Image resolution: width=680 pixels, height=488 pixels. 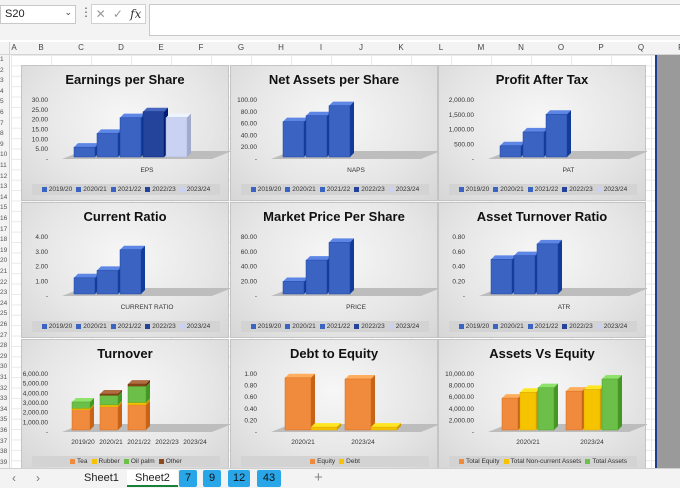 What do you see at coordinates (4, 399) in the screenshot?
I see `row-header-33: 33` at bounding box center [4, 399].